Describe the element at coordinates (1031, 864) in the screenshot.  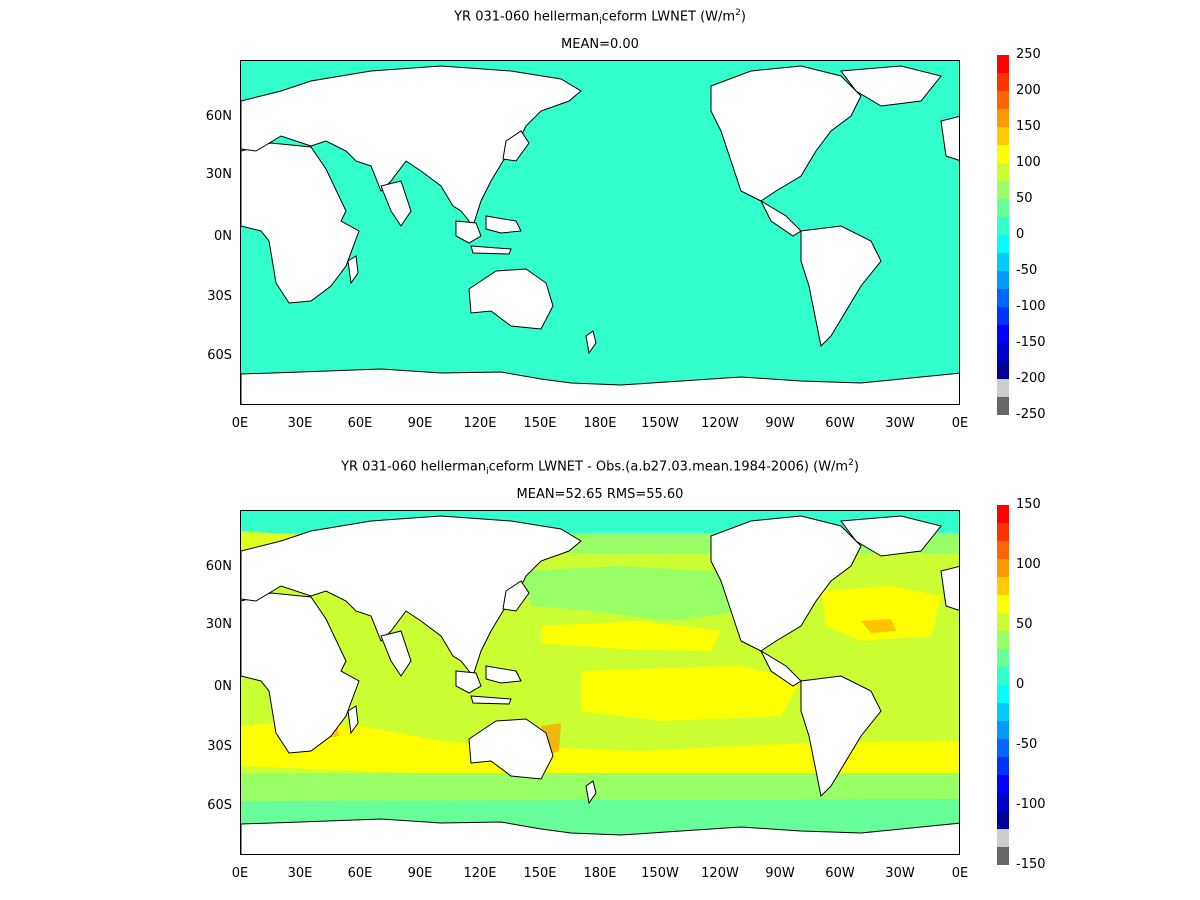
I see `panel2-colorbar-label: -150` at that location.